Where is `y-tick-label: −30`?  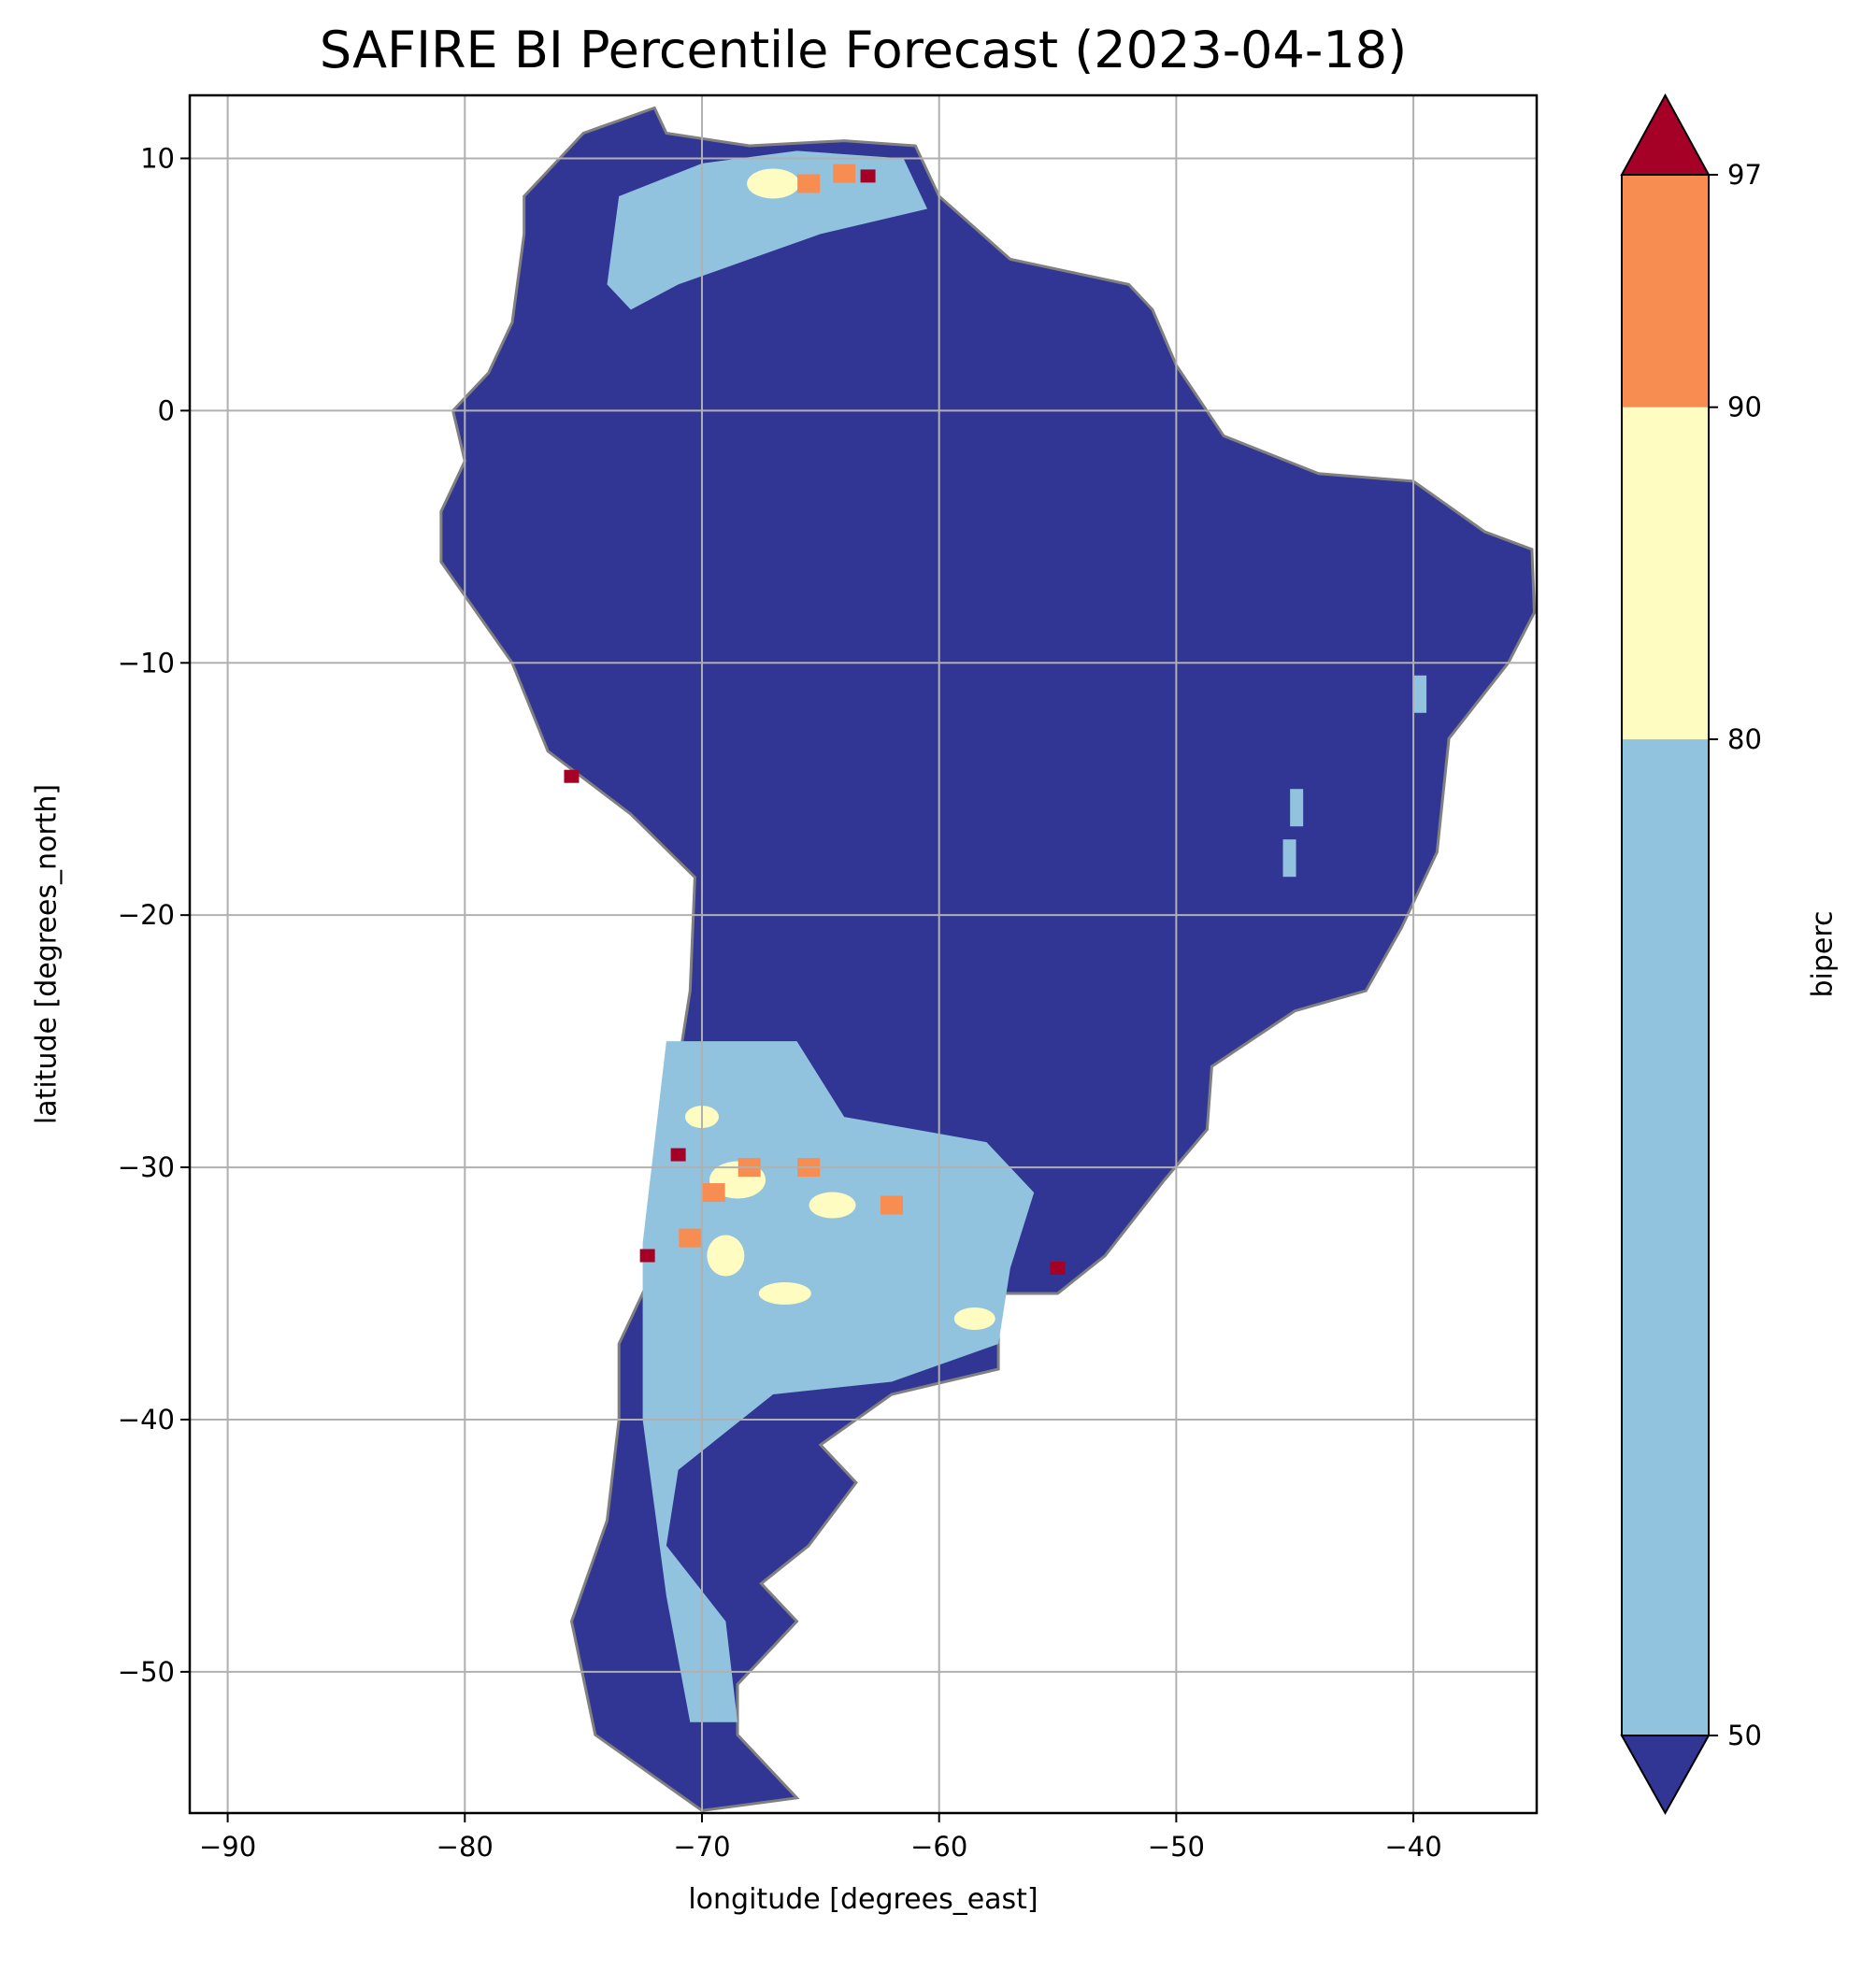
y-tick-label: −30 is located at coordinates (146, 1167).